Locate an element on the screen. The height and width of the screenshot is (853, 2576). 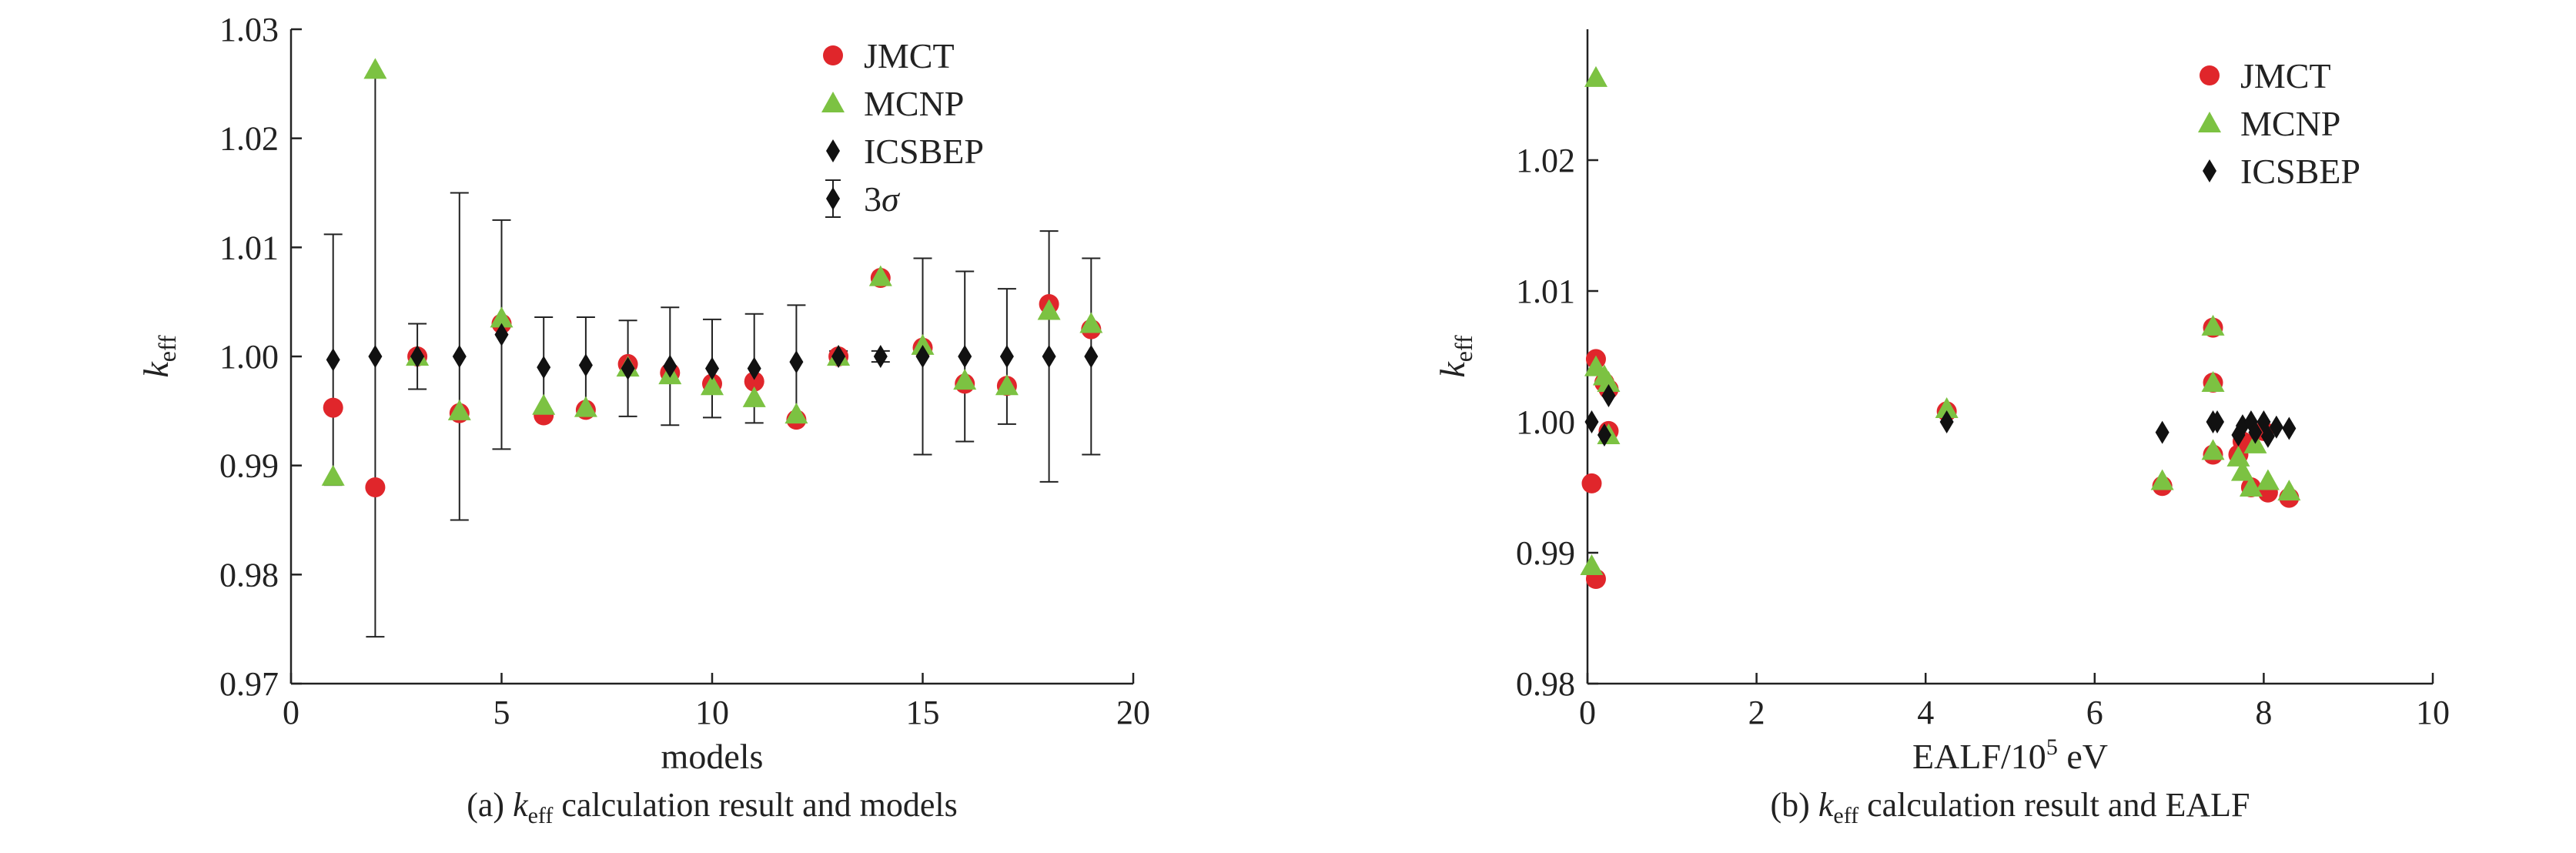
x-tick-label: 15 is located at coordinates (923, 712).